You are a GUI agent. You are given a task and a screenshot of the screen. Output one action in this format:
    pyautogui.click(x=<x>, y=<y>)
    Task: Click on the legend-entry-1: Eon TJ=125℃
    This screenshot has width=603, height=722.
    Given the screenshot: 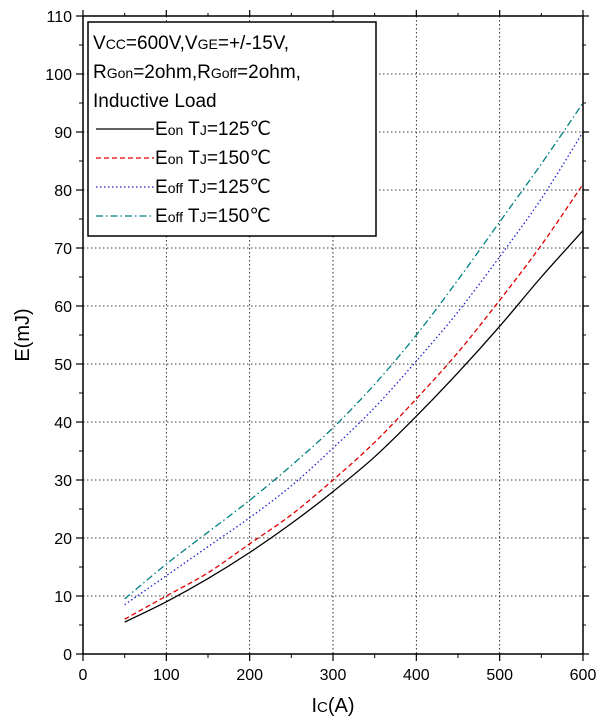 What is the action you would take?
    pyautogui.click(x=213, y=129)
    